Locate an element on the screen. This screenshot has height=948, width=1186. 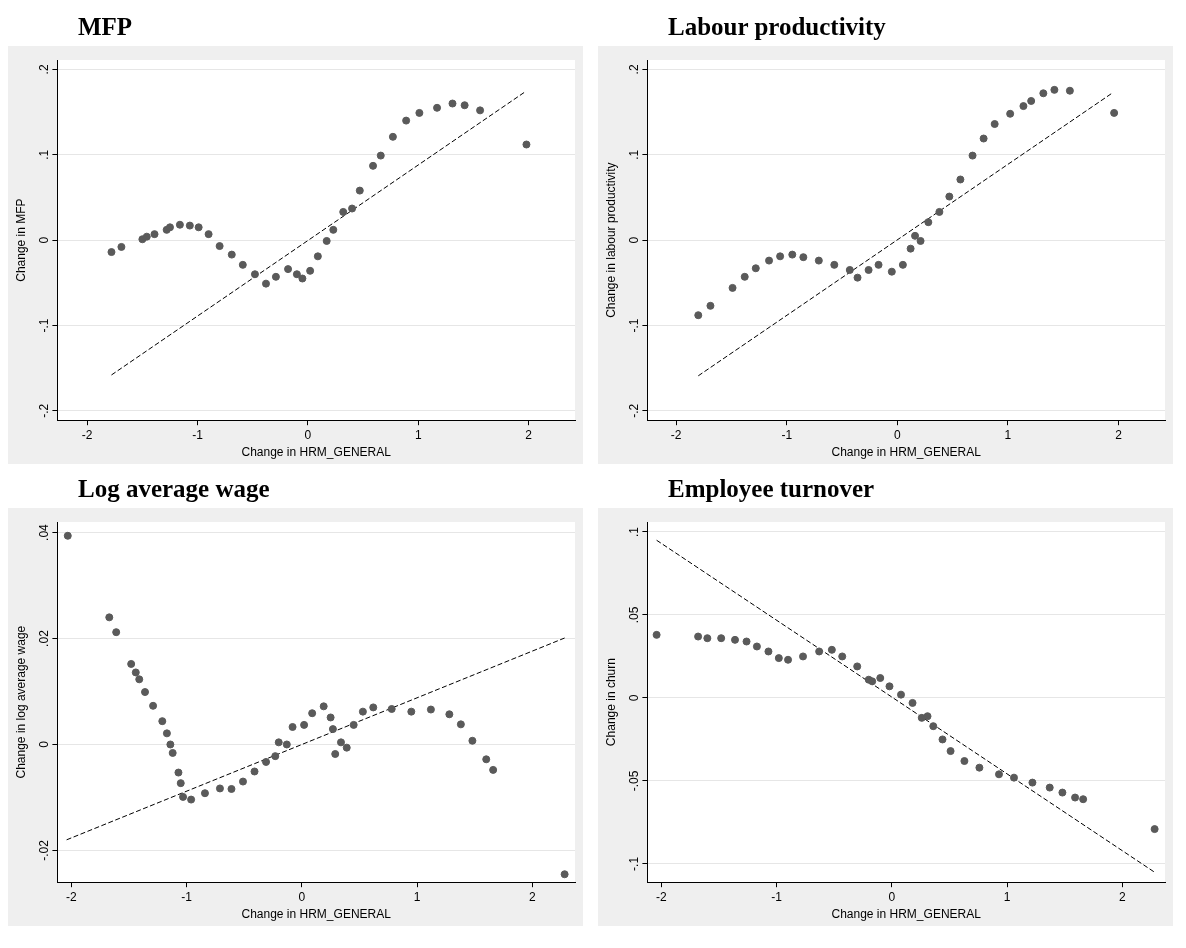
y-axis-title: Change in MFP is located at coordinates (20, 240).